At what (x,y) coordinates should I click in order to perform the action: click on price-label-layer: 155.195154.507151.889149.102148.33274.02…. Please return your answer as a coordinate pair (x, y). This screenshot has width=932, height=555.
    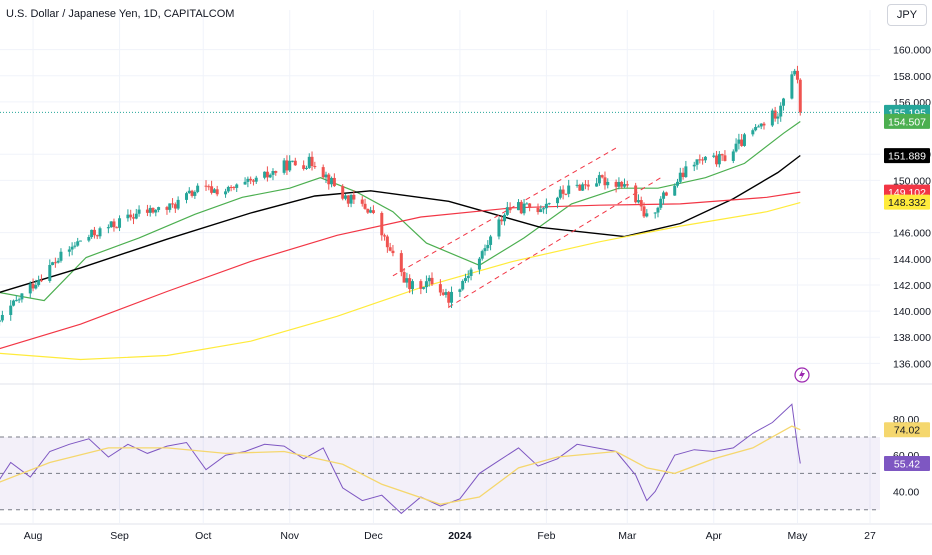
    Looking at the image, I should click on (862, 288).